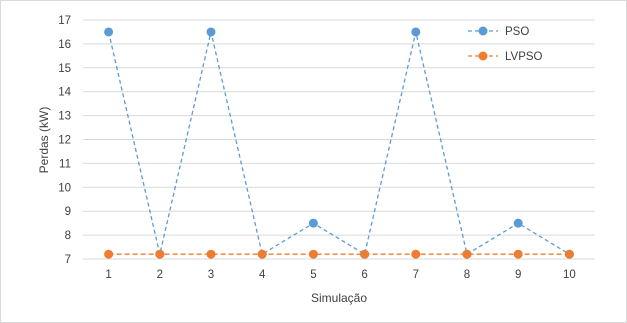  I want to click on legend-item-pso: PSO, so click(498, 32).